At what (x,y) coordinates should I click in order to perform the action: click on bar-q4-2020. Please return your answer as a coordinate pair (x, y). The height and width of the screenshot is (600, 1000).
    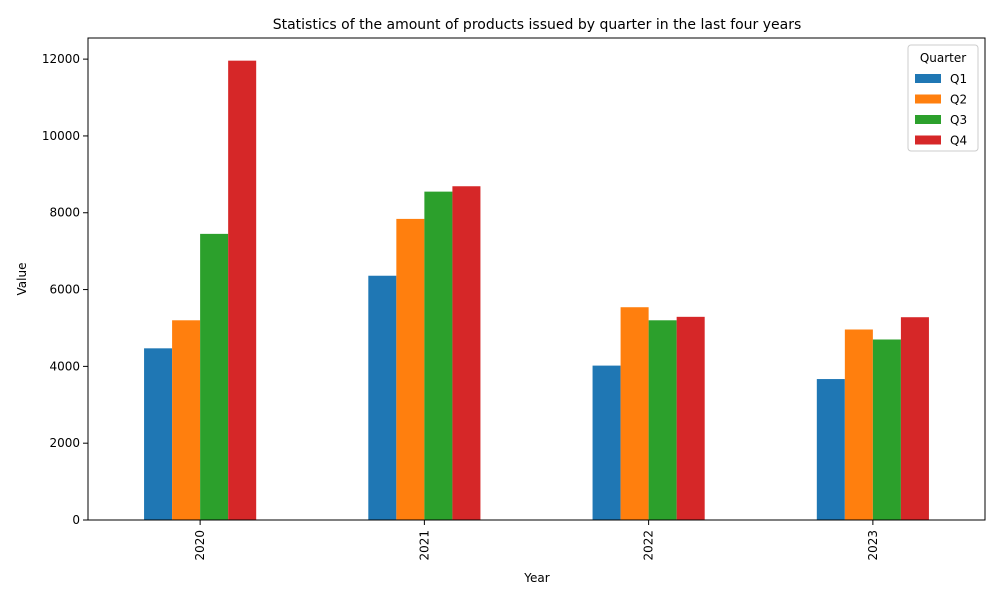
    Looking at the image, I should click on (242, 290).